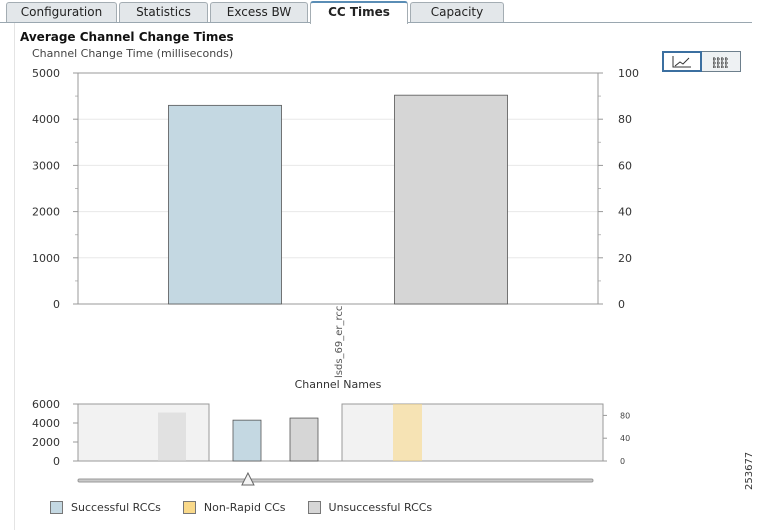  Describe the element at coordinates (621, 304) in the screenshot. I see `y2-tick-label: 0` at that location.